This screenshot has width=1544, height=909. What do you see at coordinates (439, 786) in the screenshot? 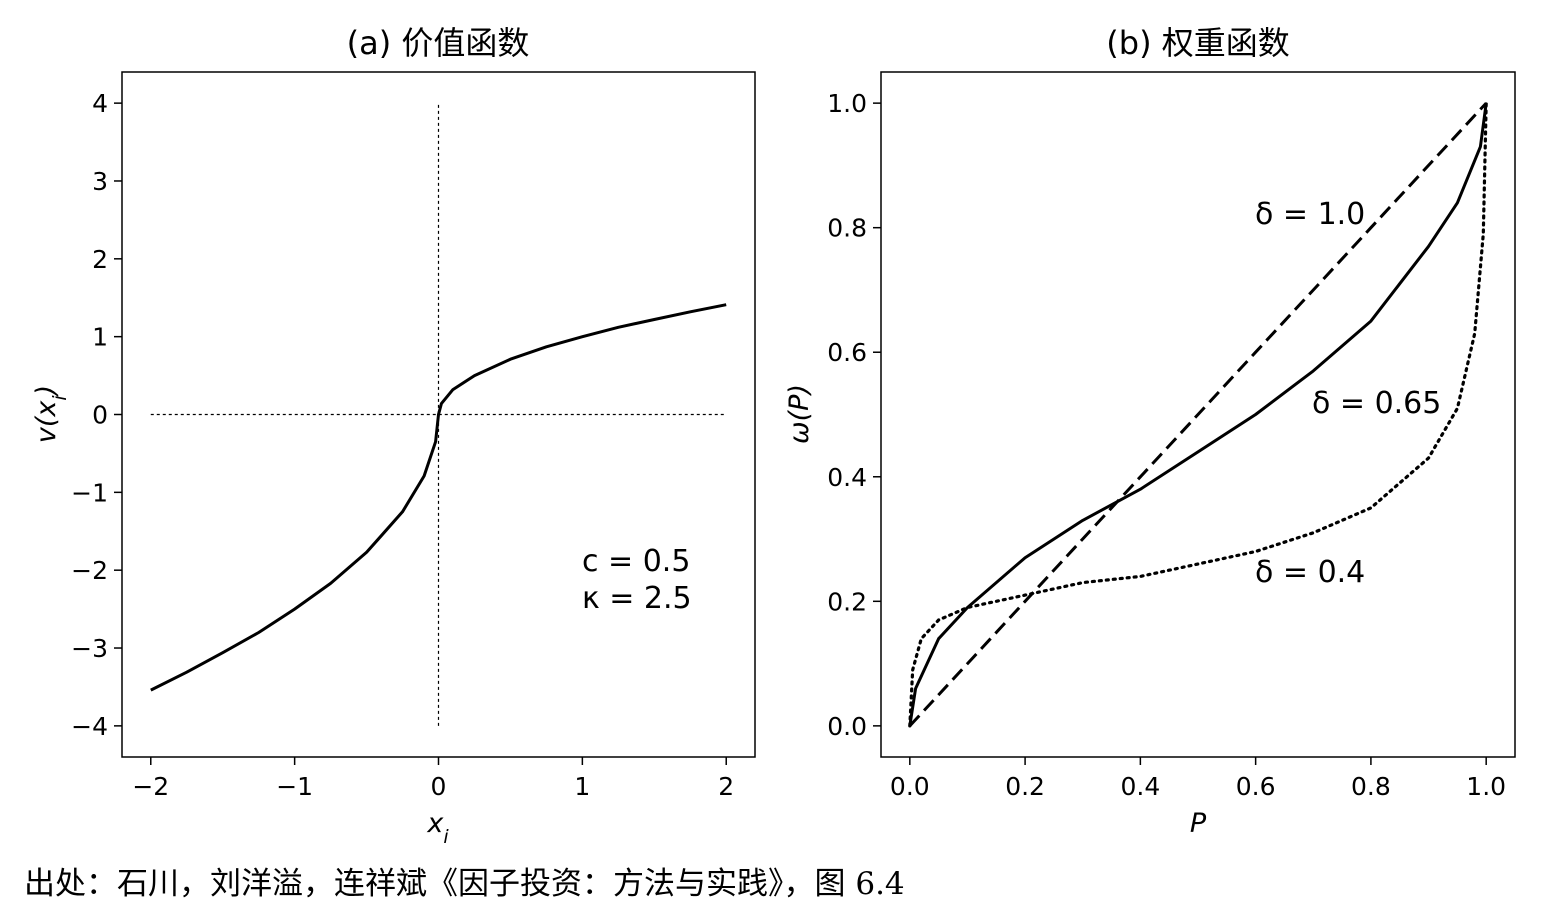
I see `x-tick-label: 0` at bounding box center [439, 786].